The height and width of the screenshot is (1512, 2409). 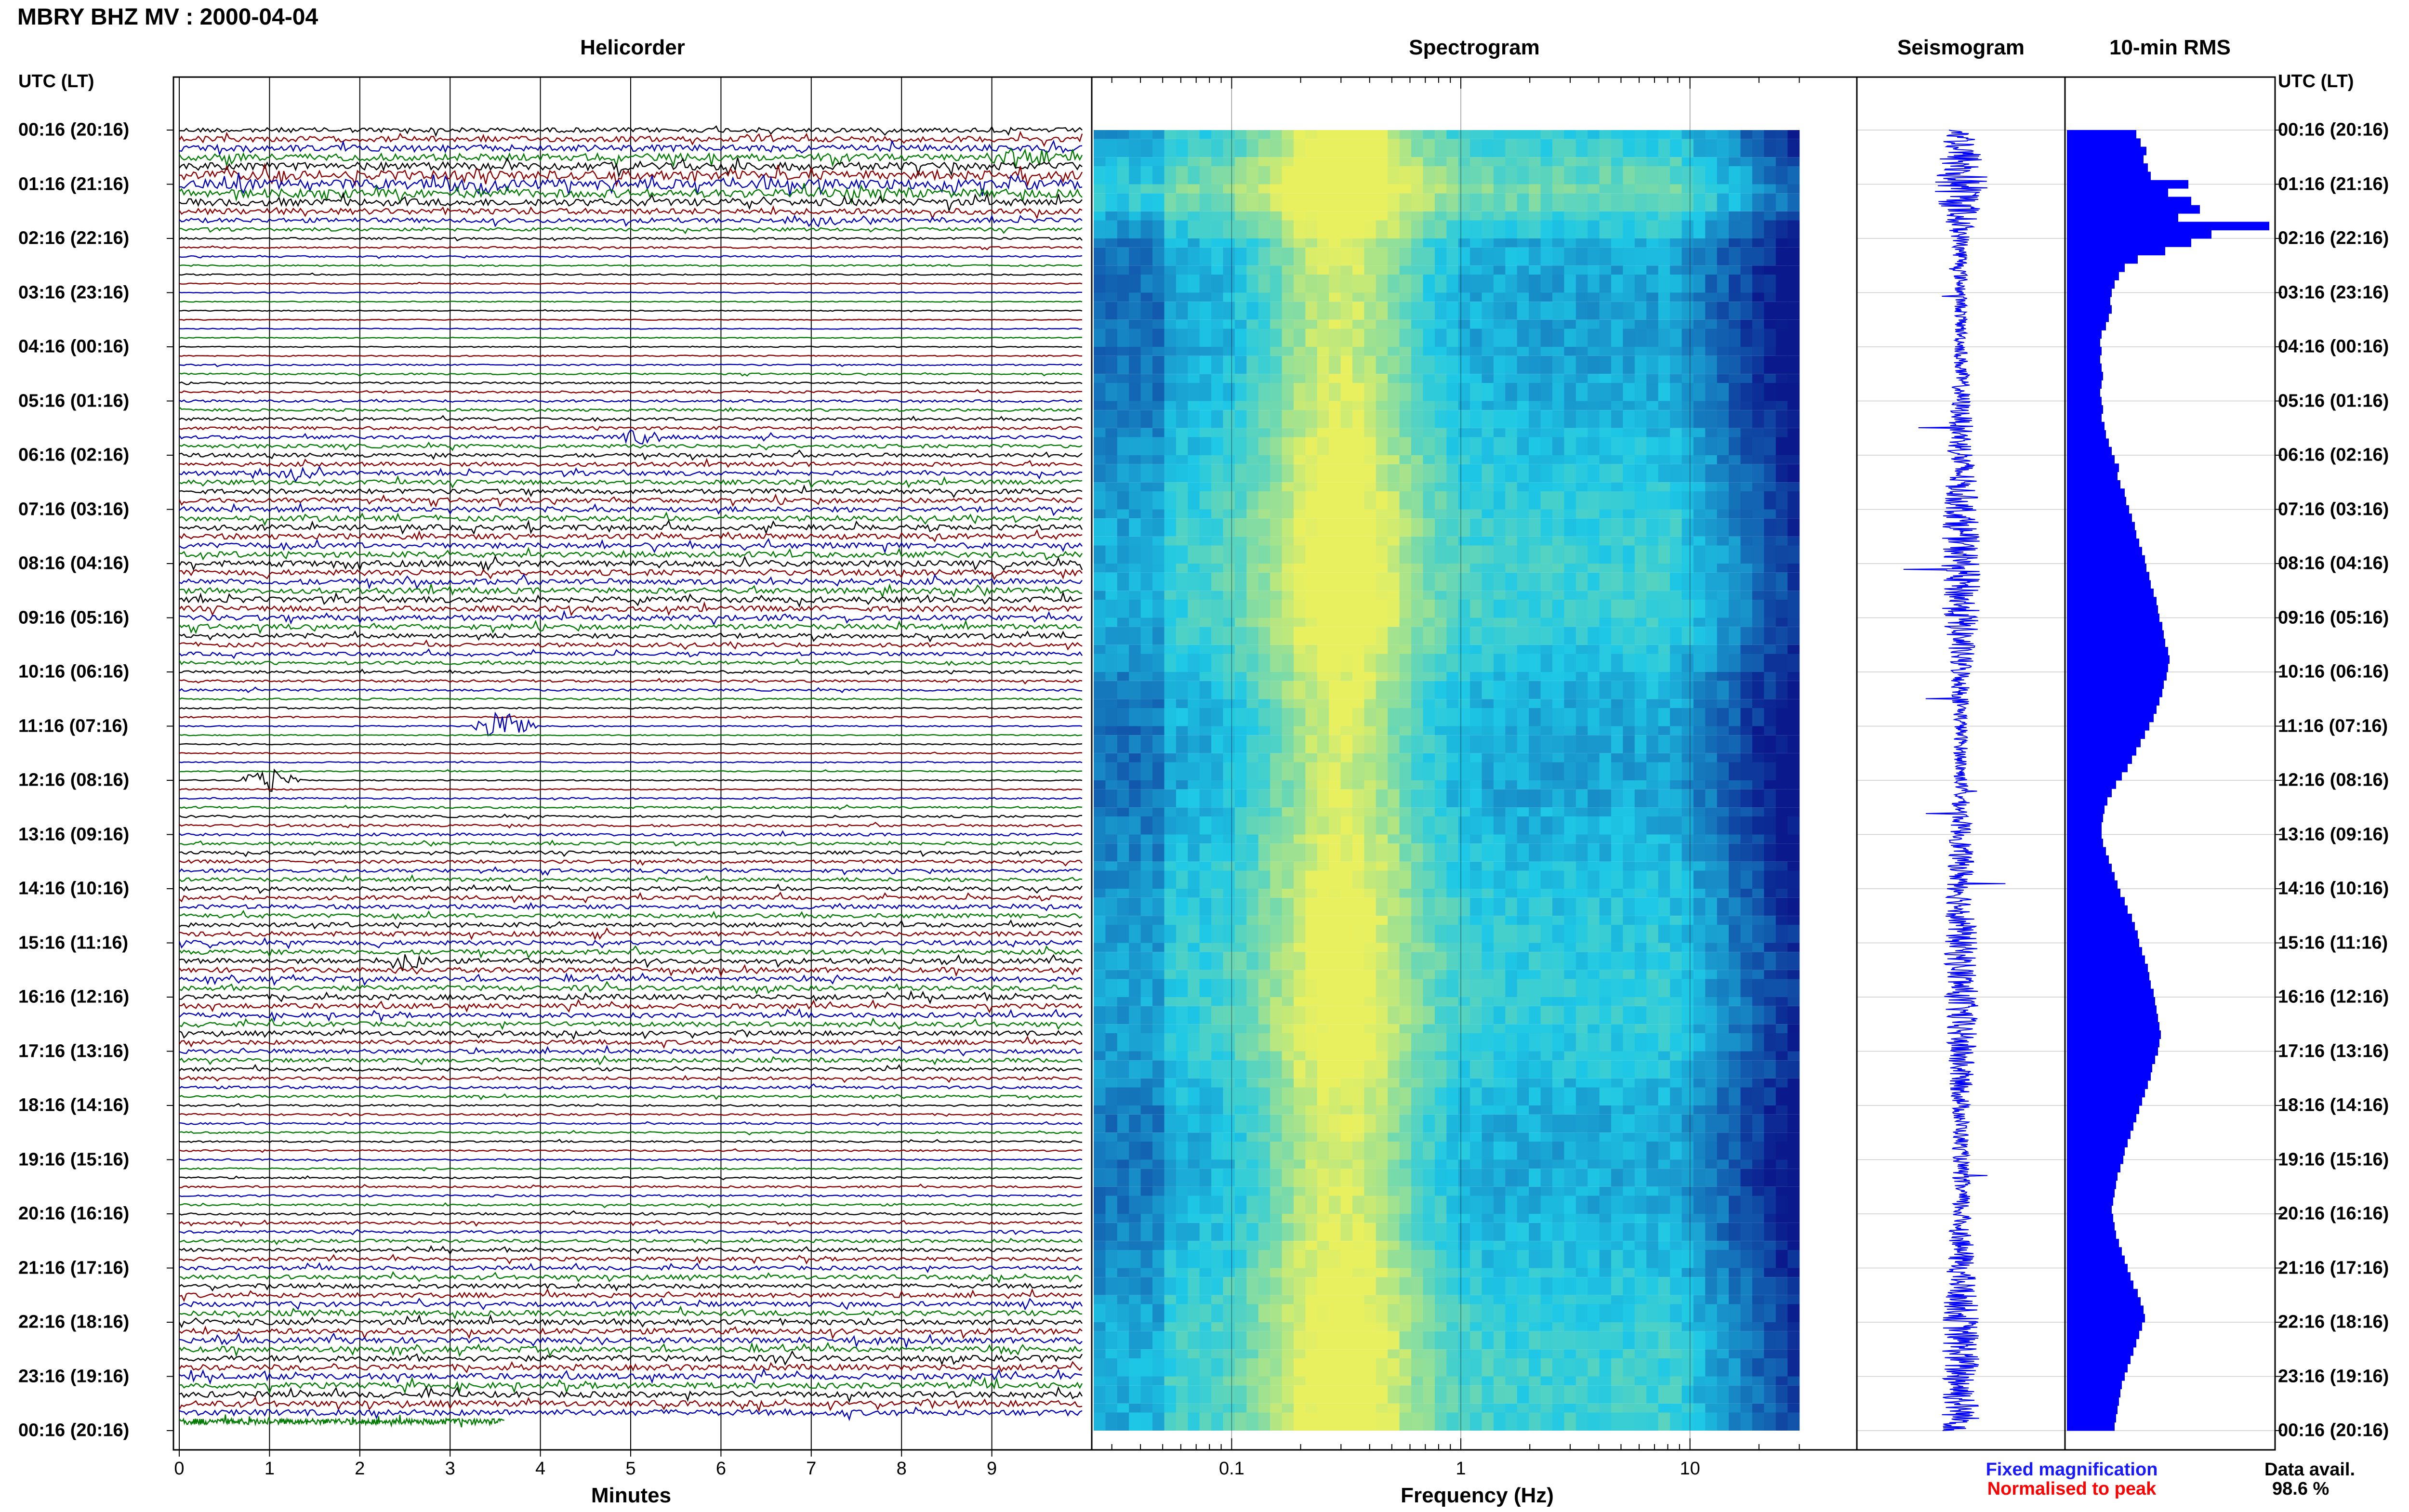 What do you see at coordinates (74, 1376) in the screenshot?
I see `time-label-left: 23:16 (19:16)` at bounding box center [74, 1376].